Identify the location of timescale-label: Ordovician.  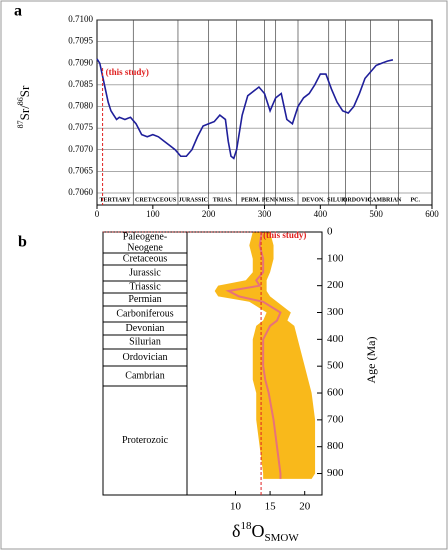
(145, 357).